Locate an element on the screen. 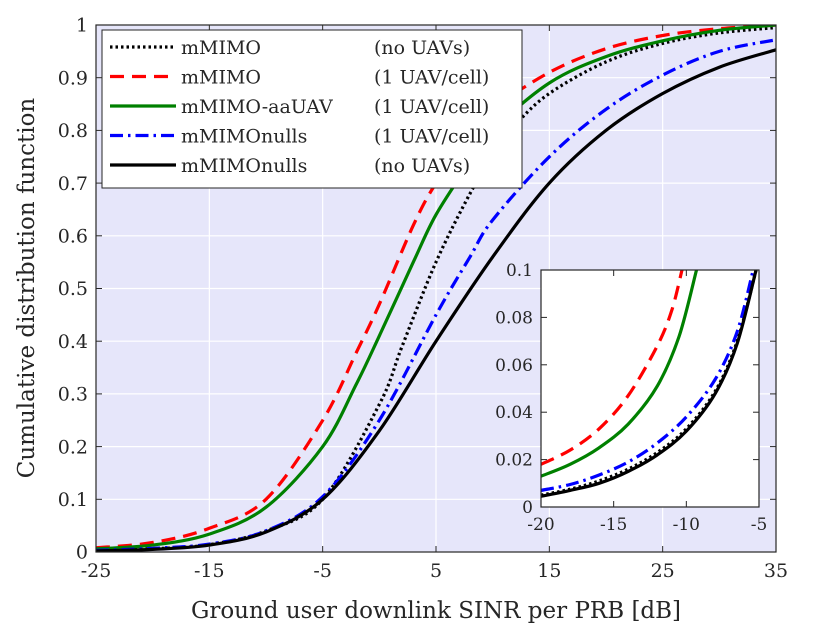  y-tick-label: 1 is located at coordinates (82, 26).